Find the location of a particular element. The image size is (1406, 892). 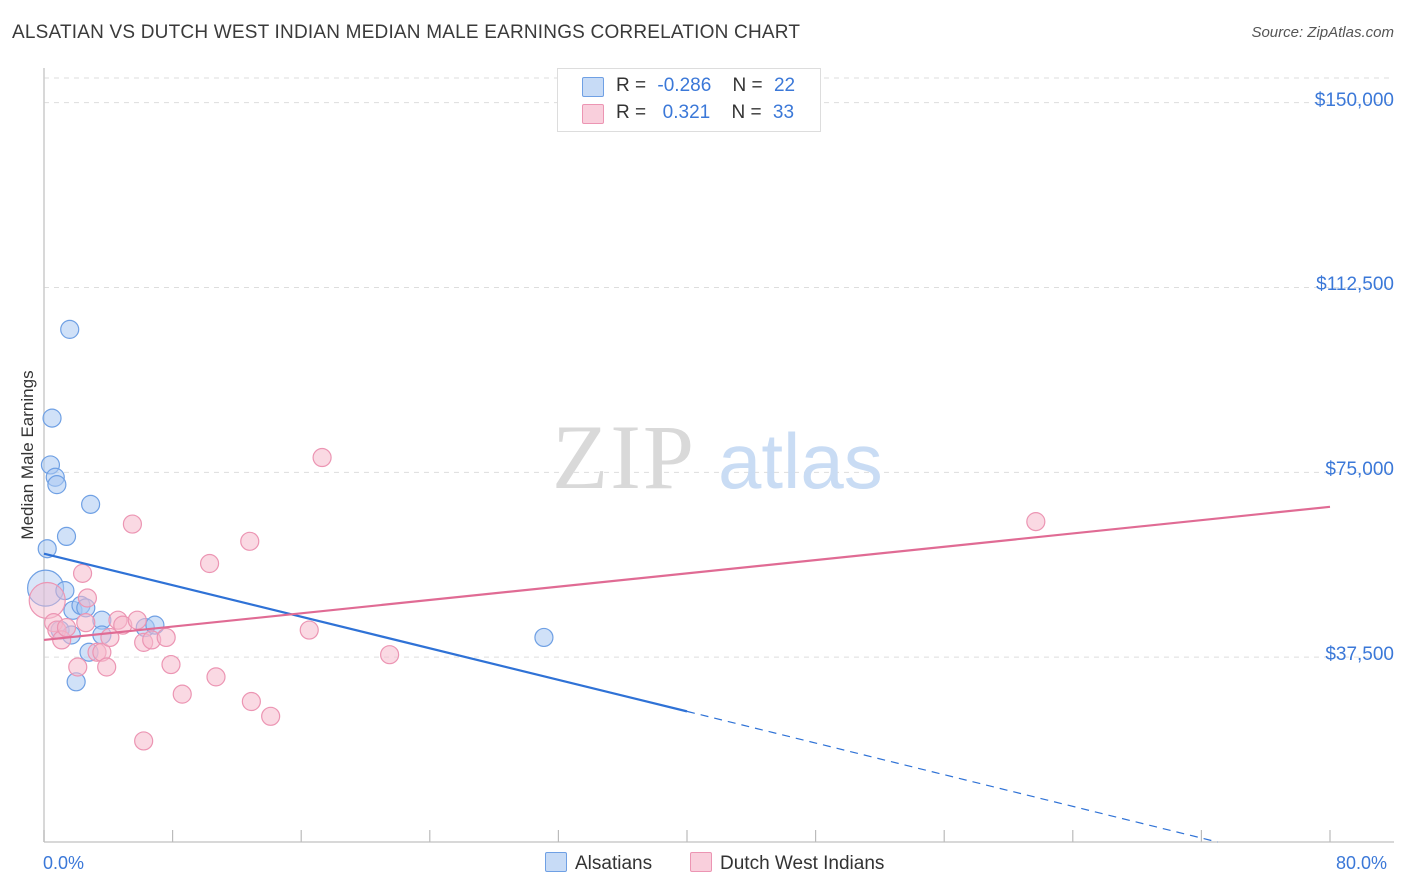

x-tick-label-max: 80.0% is located at coordinates (1362, 863).